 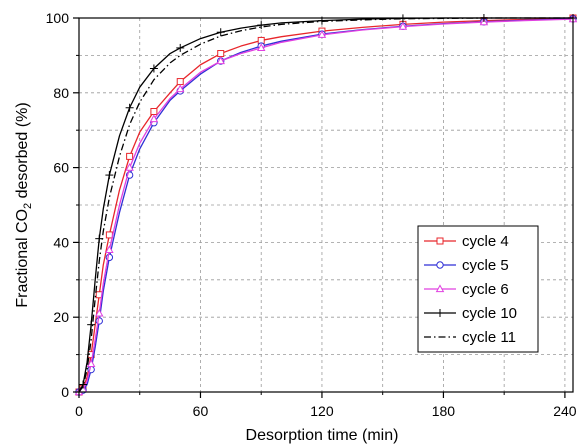 What do you see at coordinates (61, 93) in the screenshot?
I see `y-tick-label: 80` at bounding box center [61, 93].